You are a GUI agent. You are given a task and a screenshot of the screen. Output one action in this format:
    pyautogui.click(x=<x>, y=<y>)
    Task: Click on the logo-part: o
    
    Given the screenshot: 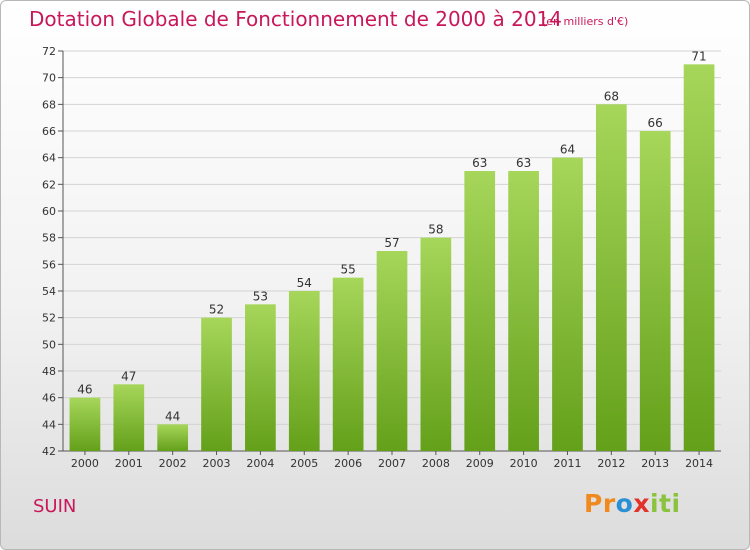 What is the action you would take?
    pyautogui.click(x=624, y=503)
    